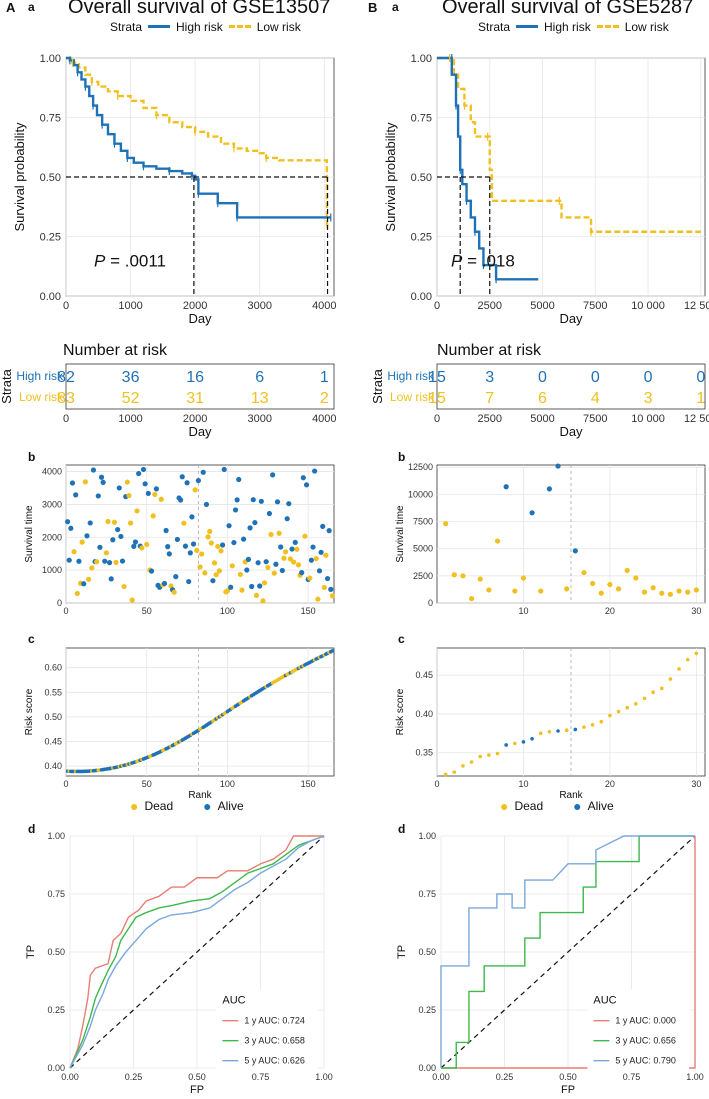 The height and width of the screenshot is (1099, 709). Describe the element at coordinates (308, 784) in the screenshot. I see `left-c-xtick-label: 150` at that location.